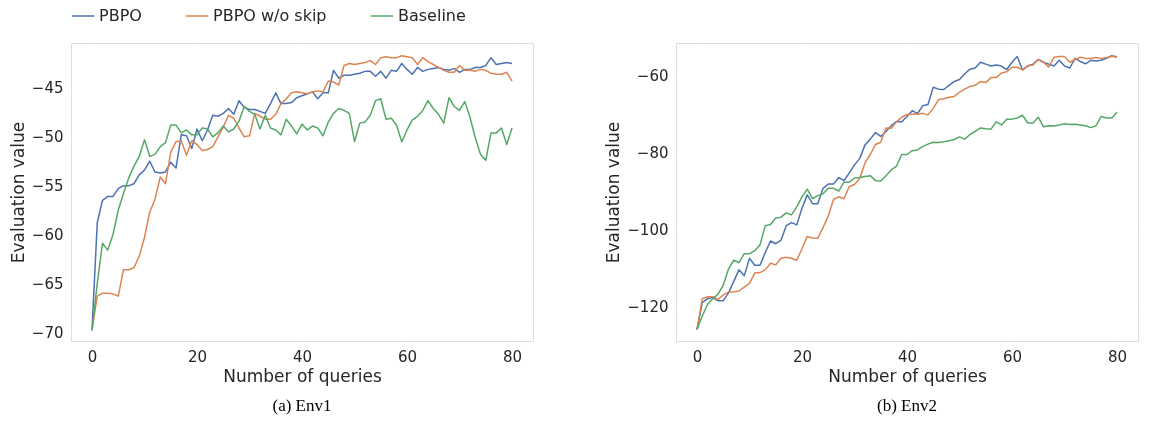  Describe the element at coordinates (47, 88) in the screenshot. I see `y-tick-label: −45` at that location.